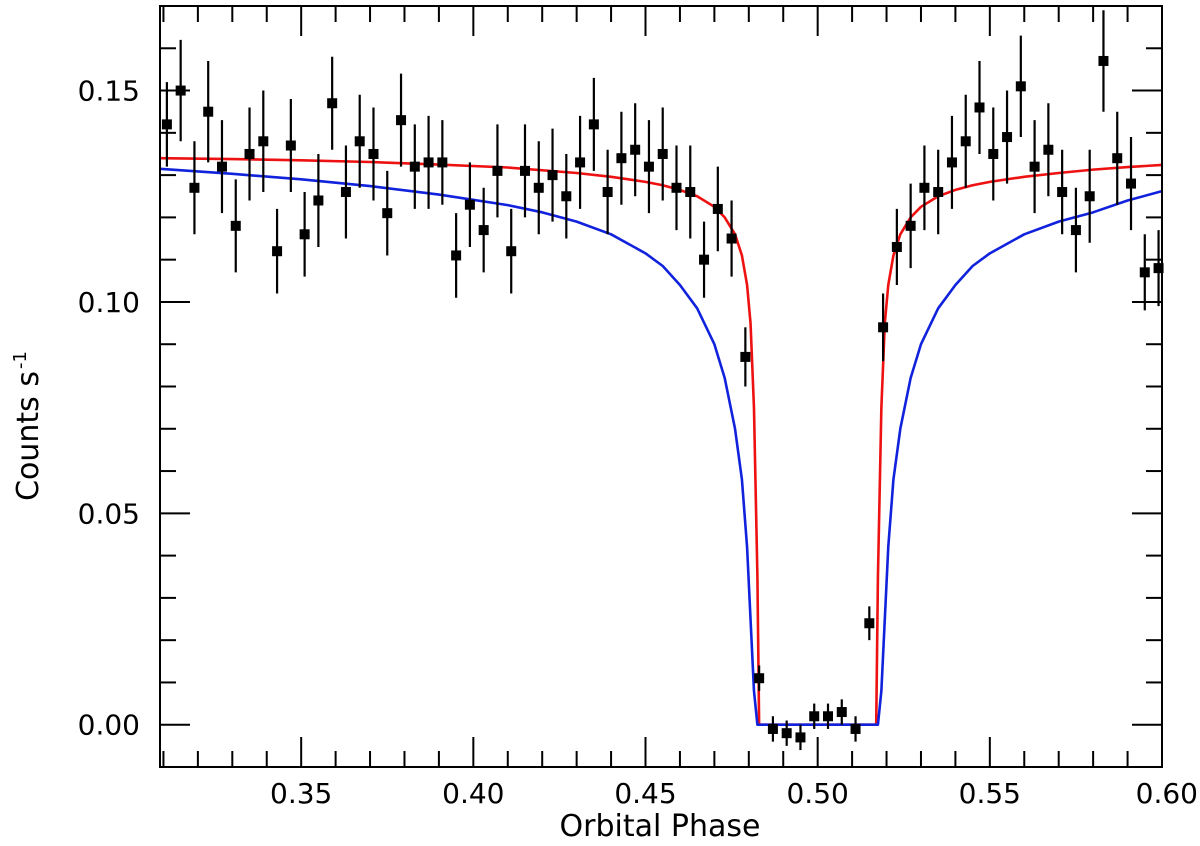 This screenshot has width=1200, height=846. I want to click on x-tick-label: 0.50, so click(817, 793).